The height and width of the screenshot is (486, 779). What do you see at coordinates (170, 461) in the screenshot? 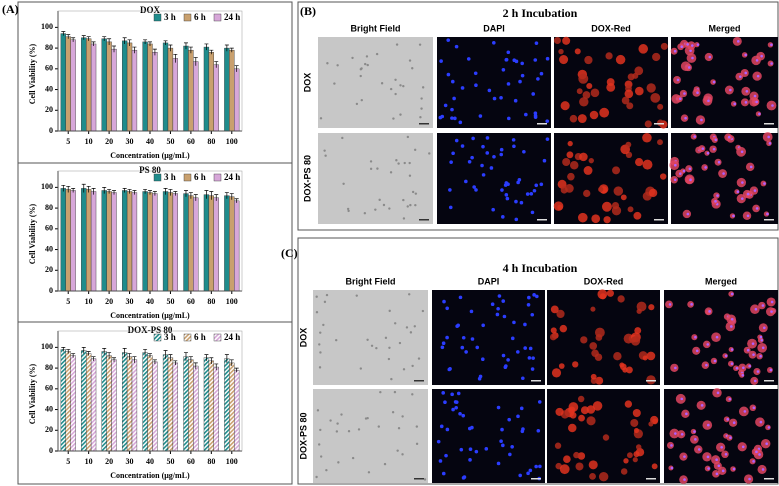
I see `x-tick-label: 50` at bounding box center [170, 461].